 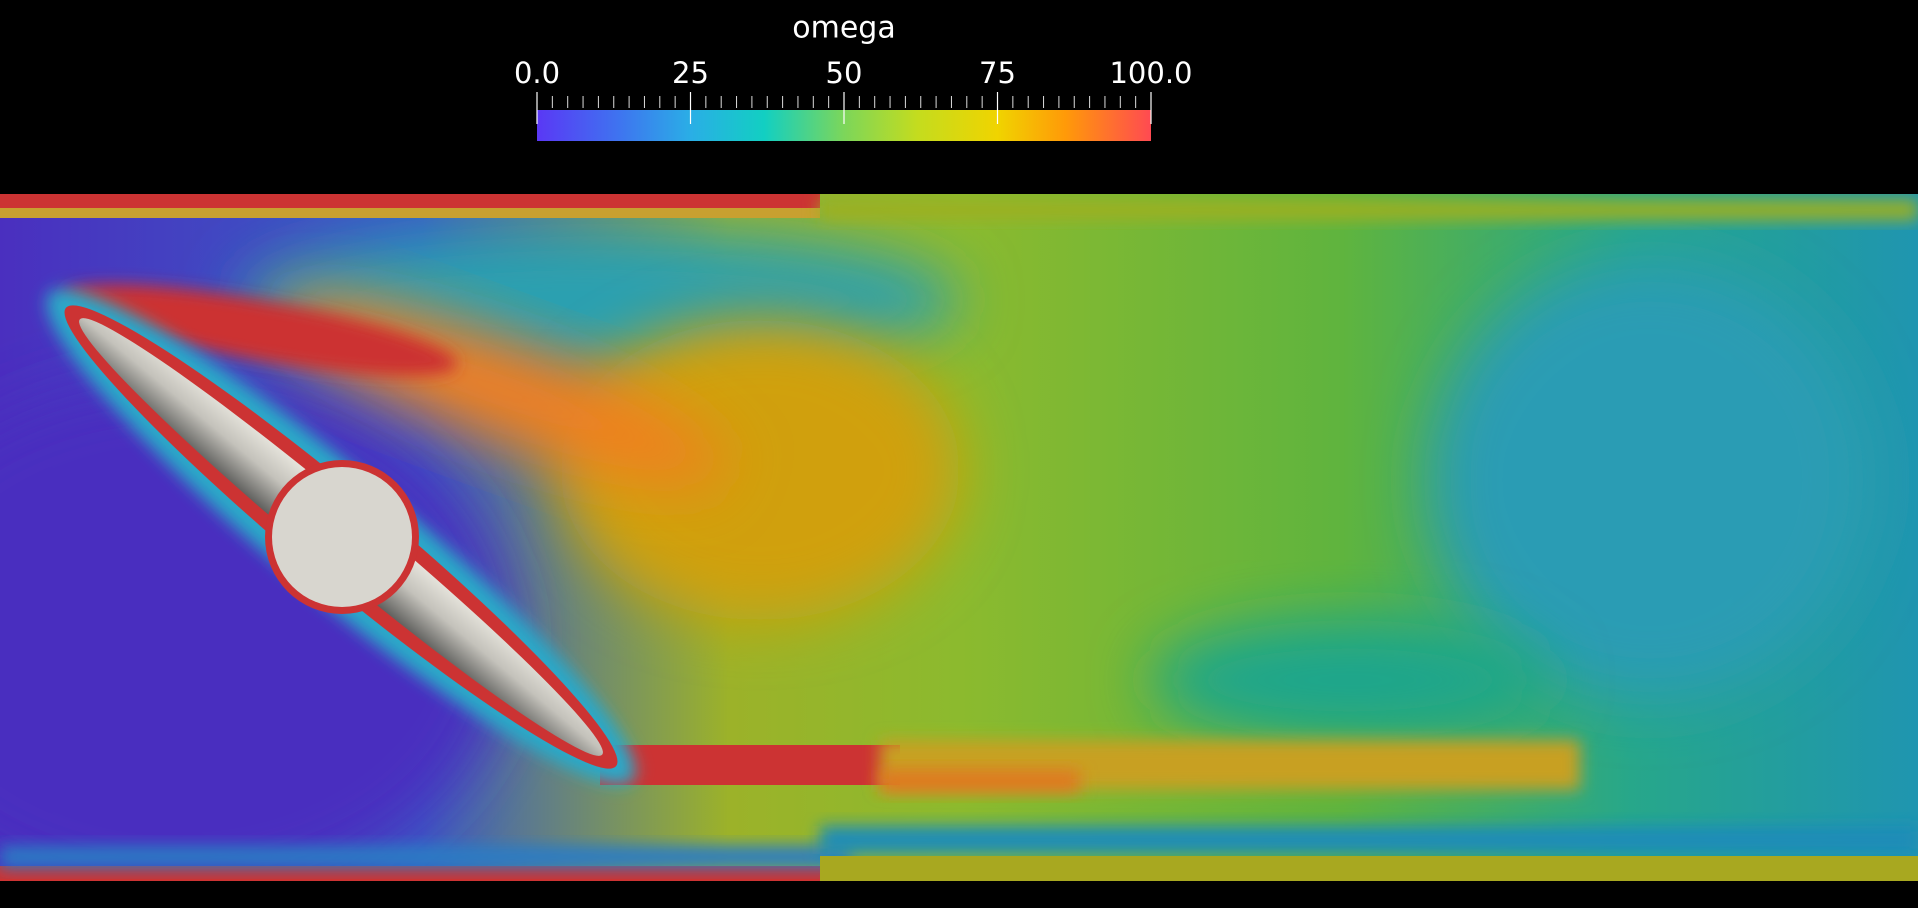 I want to click on tick-label: 100.0, so click(x=1150, y=73).